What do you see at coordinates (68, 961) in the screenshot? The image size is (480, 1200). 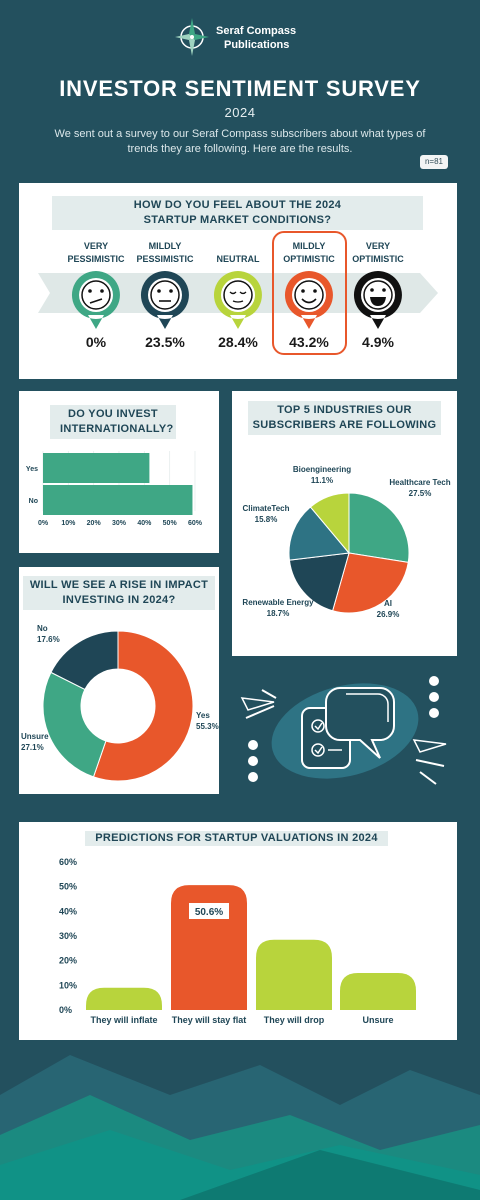 I see `y-tick-label: 20%` at bounding box center [68, 961].